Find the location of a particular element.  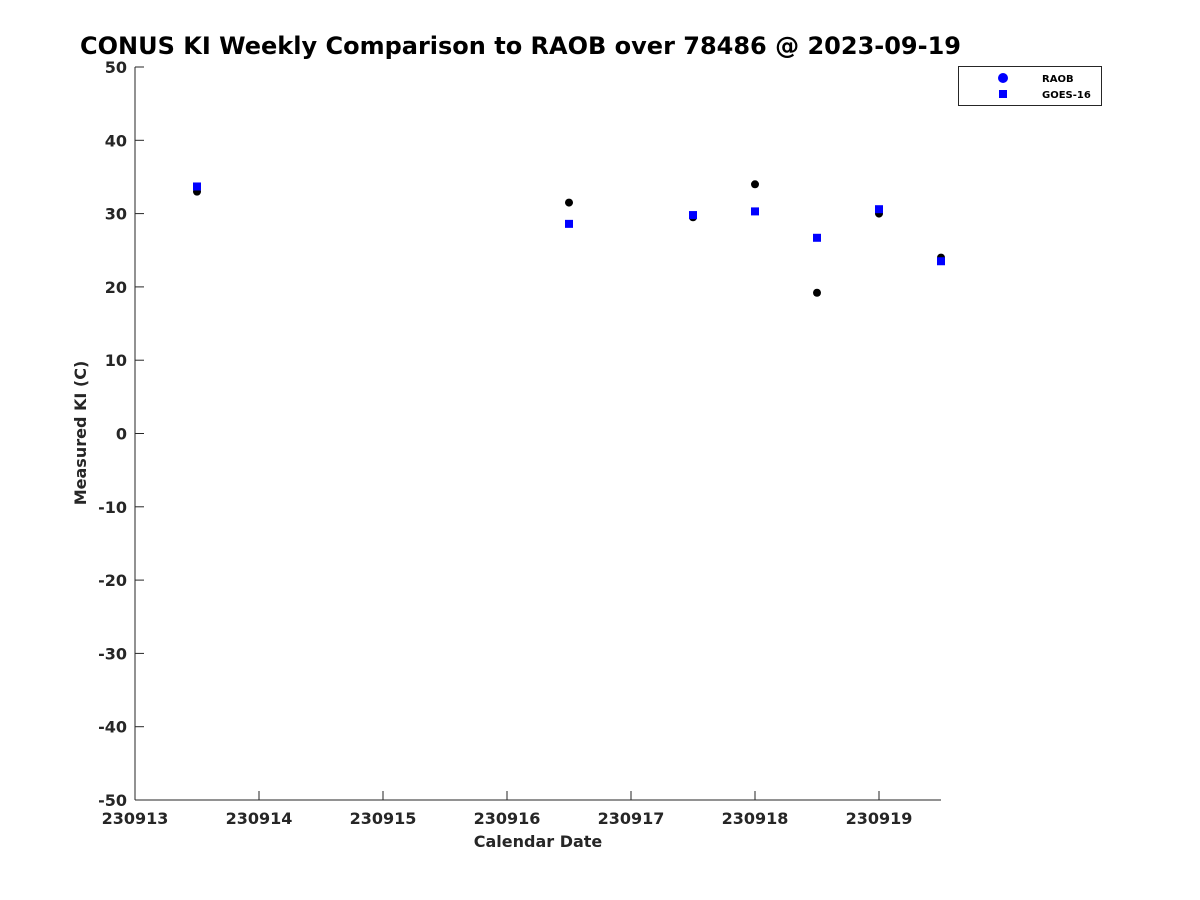

y-axis-ticks: -50 -40 -30 -20 -10 0 10 20 30 40 50 is located at coordinates (121, 434).